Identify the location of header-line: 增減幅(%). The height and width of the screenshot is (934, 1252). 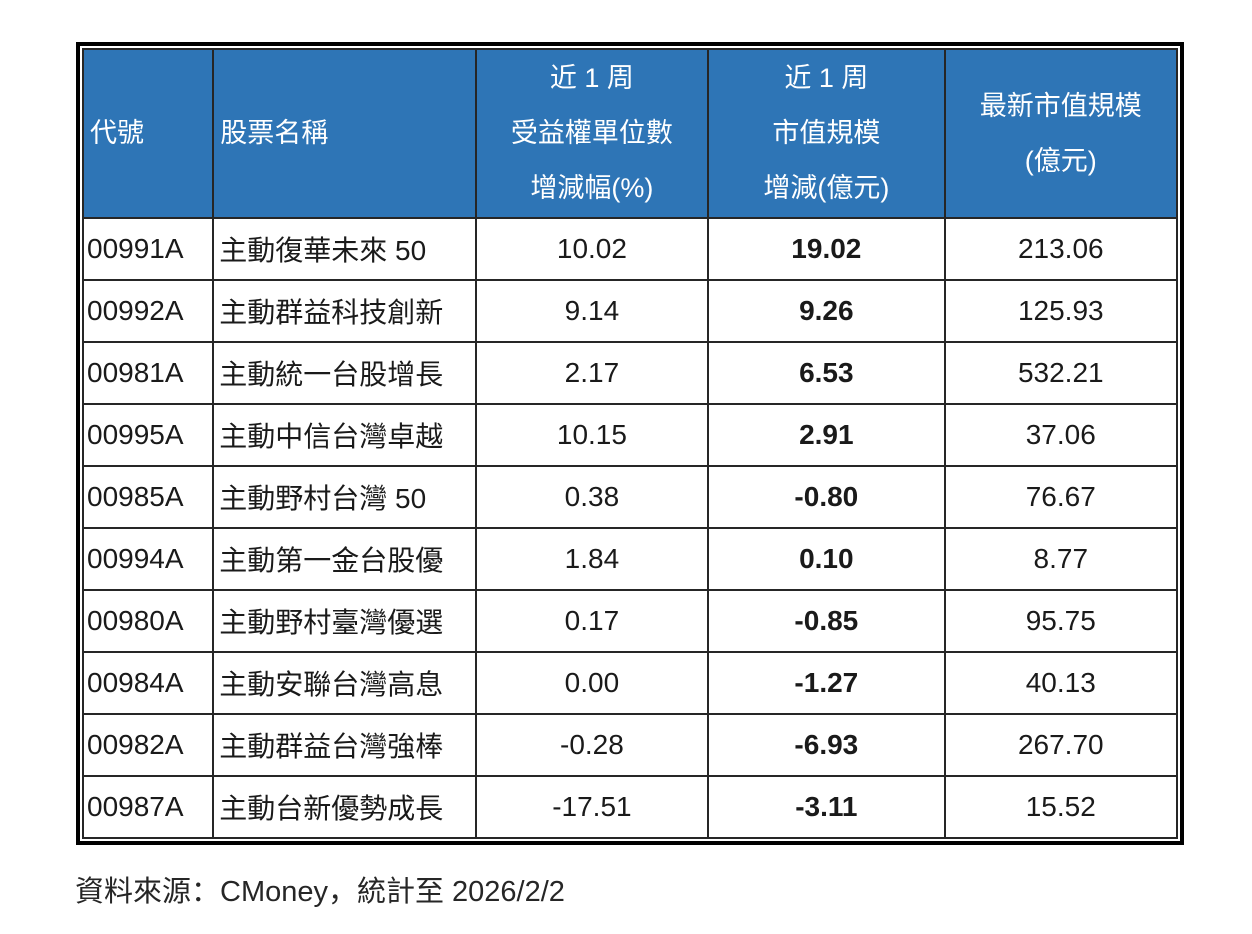
(592, 188).